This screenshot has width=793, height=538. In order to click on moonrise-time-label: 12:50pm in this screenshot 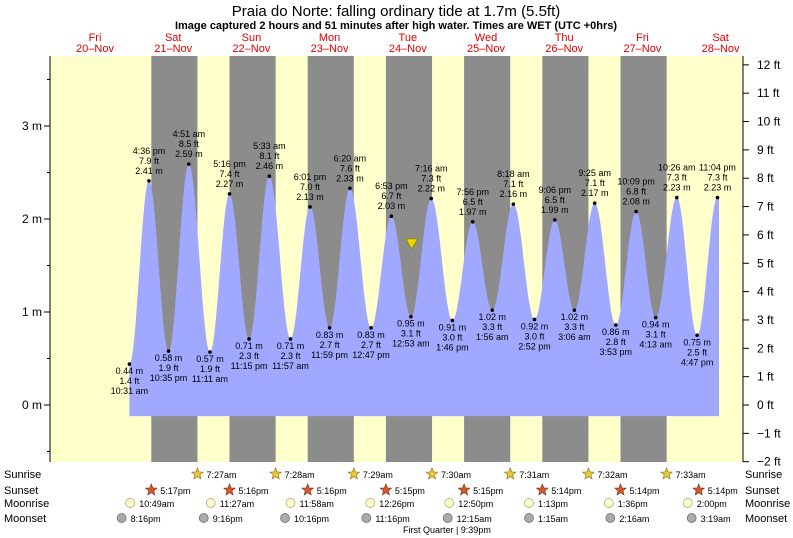, I will do `click(475, 504)`.